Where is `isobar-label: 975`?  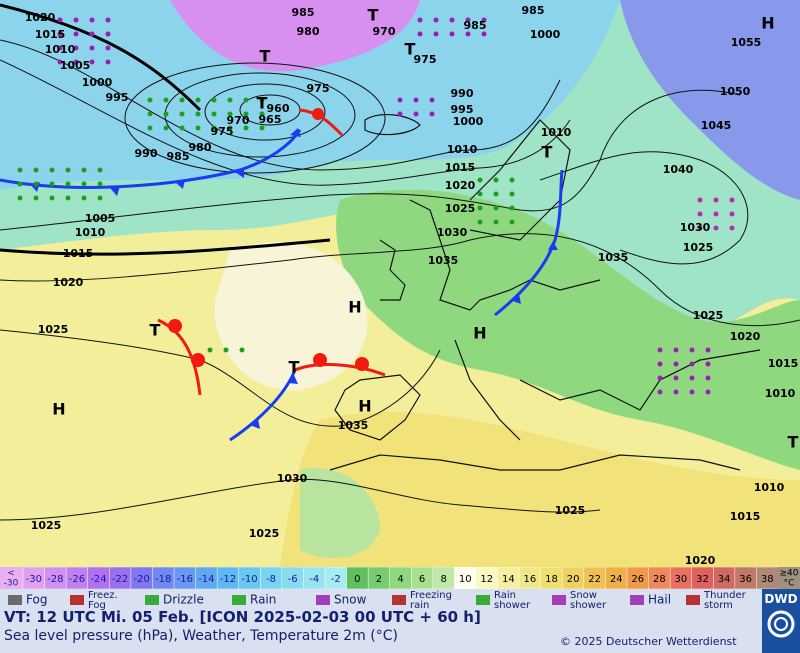
isobar-label: 975 is located at coordinates (222, 131).